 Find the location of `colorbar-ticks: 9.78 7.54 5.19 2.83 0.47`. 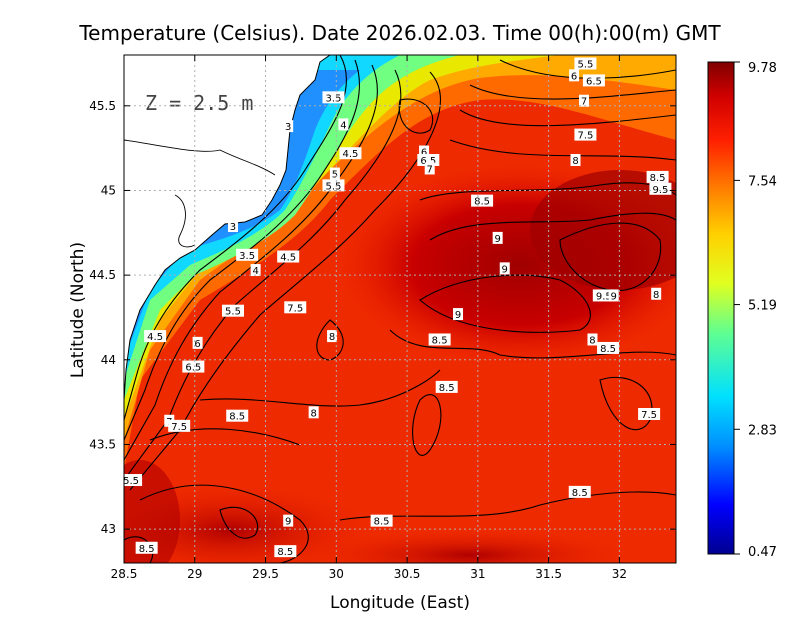

colorbar-ticks: 9.78 7.54 5.19 2.83 0.47 is located at coordinates (755, 310).